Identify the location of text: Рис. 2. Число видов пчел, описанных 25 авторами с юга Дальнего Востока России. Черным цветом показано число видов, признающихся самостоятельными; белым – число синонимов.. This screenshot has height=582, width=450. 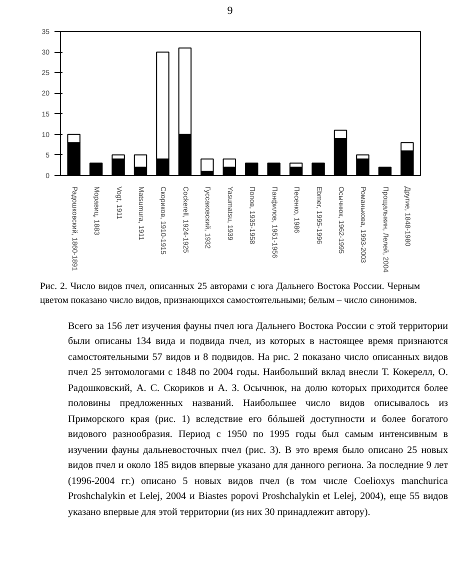
(230, 294).